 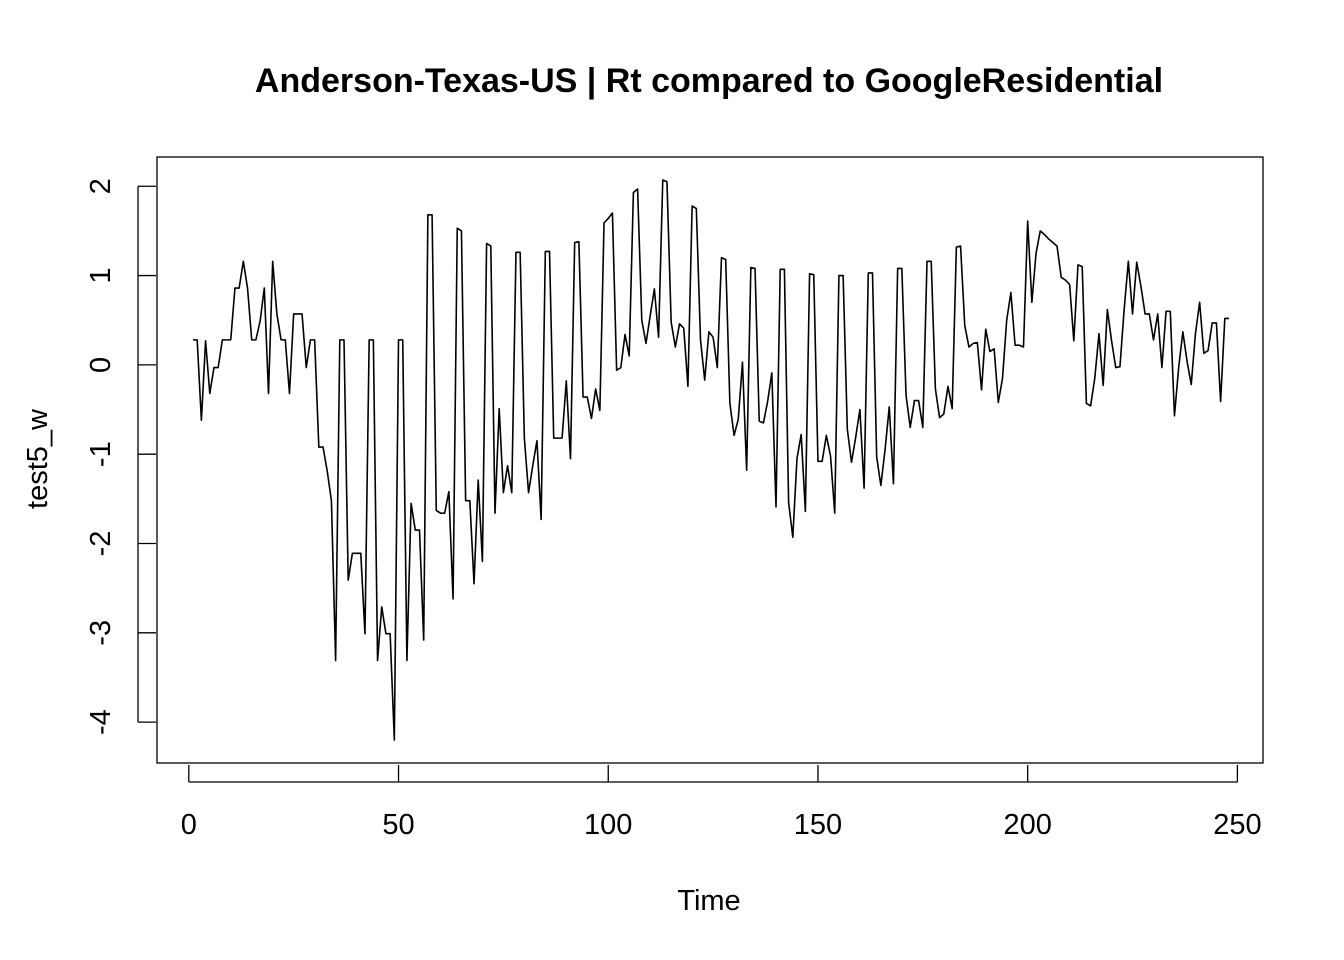 I want to click on x-tick-label: 250, so click(x=1237, y=825).